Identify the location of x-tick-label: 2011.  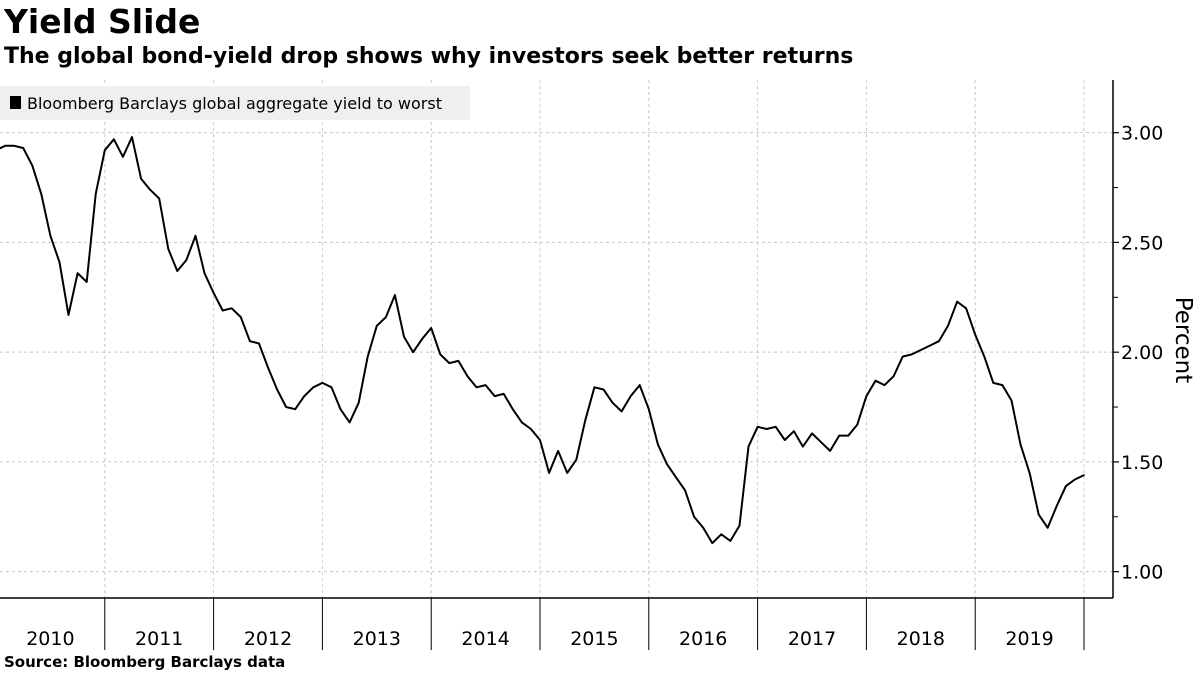
(159, 639).